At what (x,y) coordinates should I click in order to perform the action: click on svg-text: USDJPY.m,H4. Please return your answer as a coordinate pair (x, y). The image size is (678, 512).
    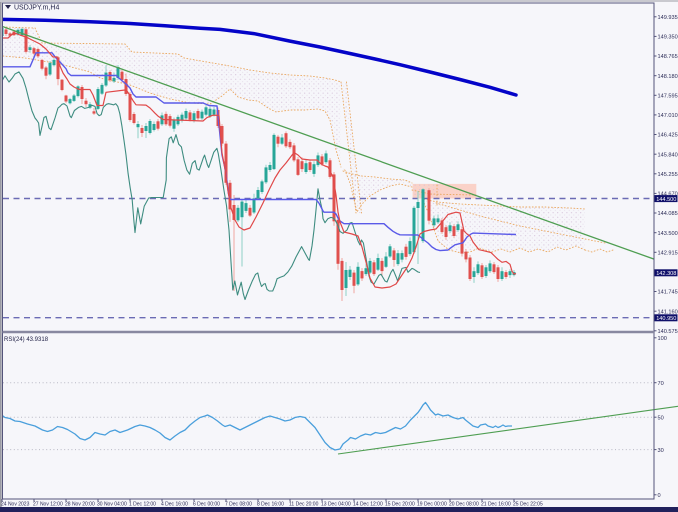
    Looking at the image, I should click on (36, 8).